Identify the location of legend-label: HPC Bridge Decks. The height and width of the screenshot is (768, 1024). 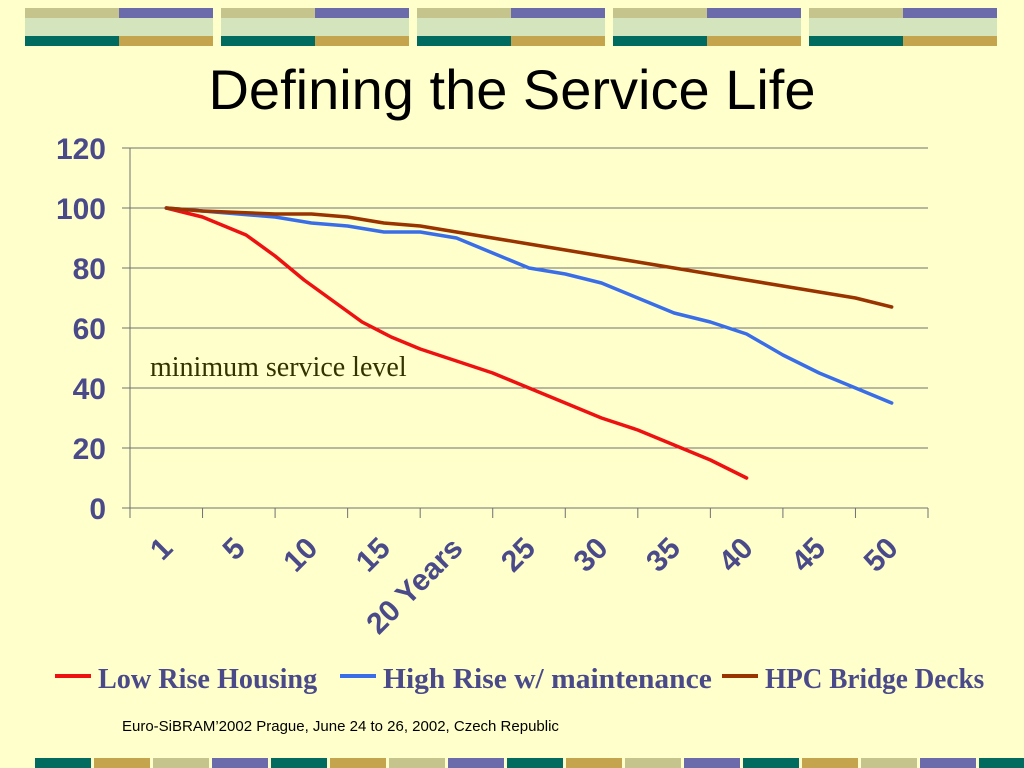
(874, 679).